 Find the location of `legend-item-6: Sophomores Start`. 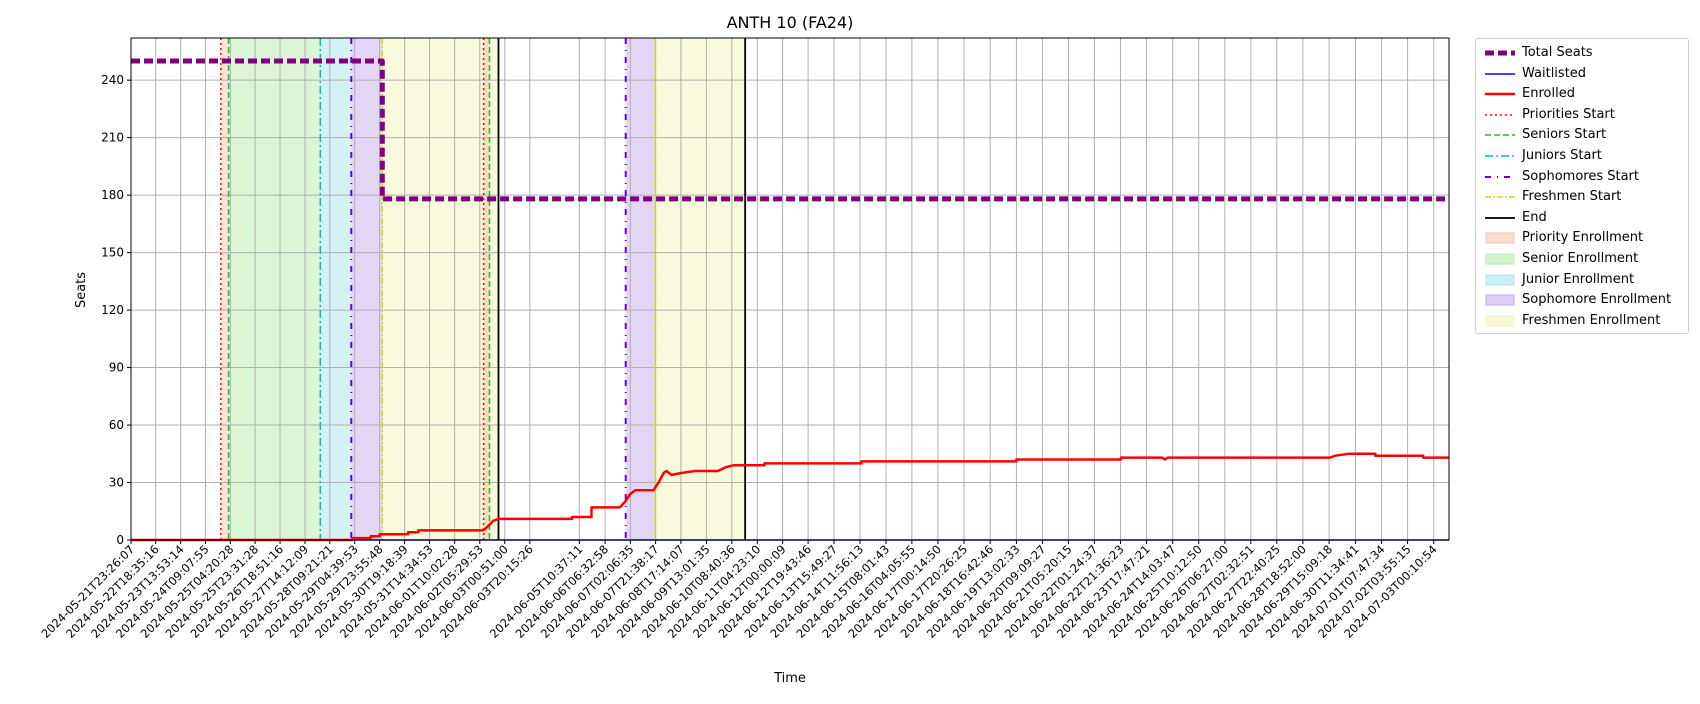

legend-item-6: Sophomores Start is located at coordinates (1582, 177).